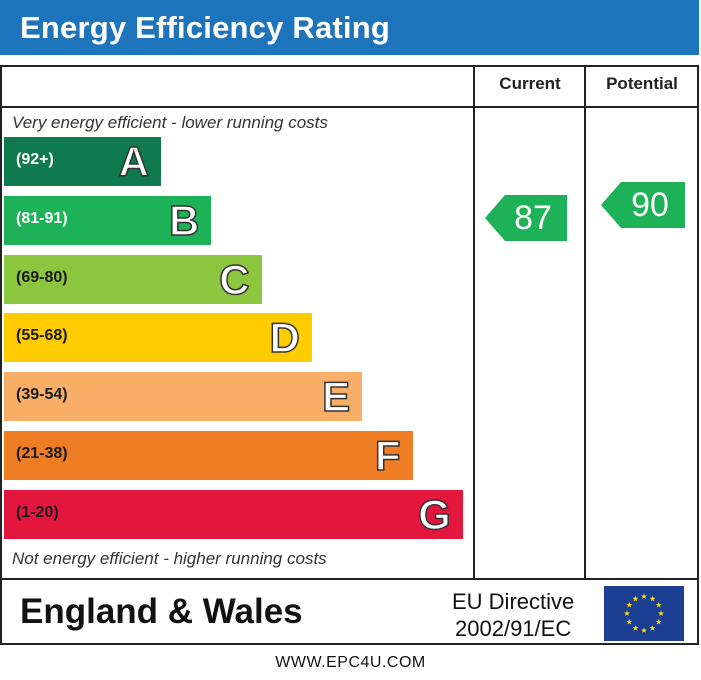  Describe the element at coordinates (530, 83) in the screenshot. I see `column-header-current: Current` at that location.